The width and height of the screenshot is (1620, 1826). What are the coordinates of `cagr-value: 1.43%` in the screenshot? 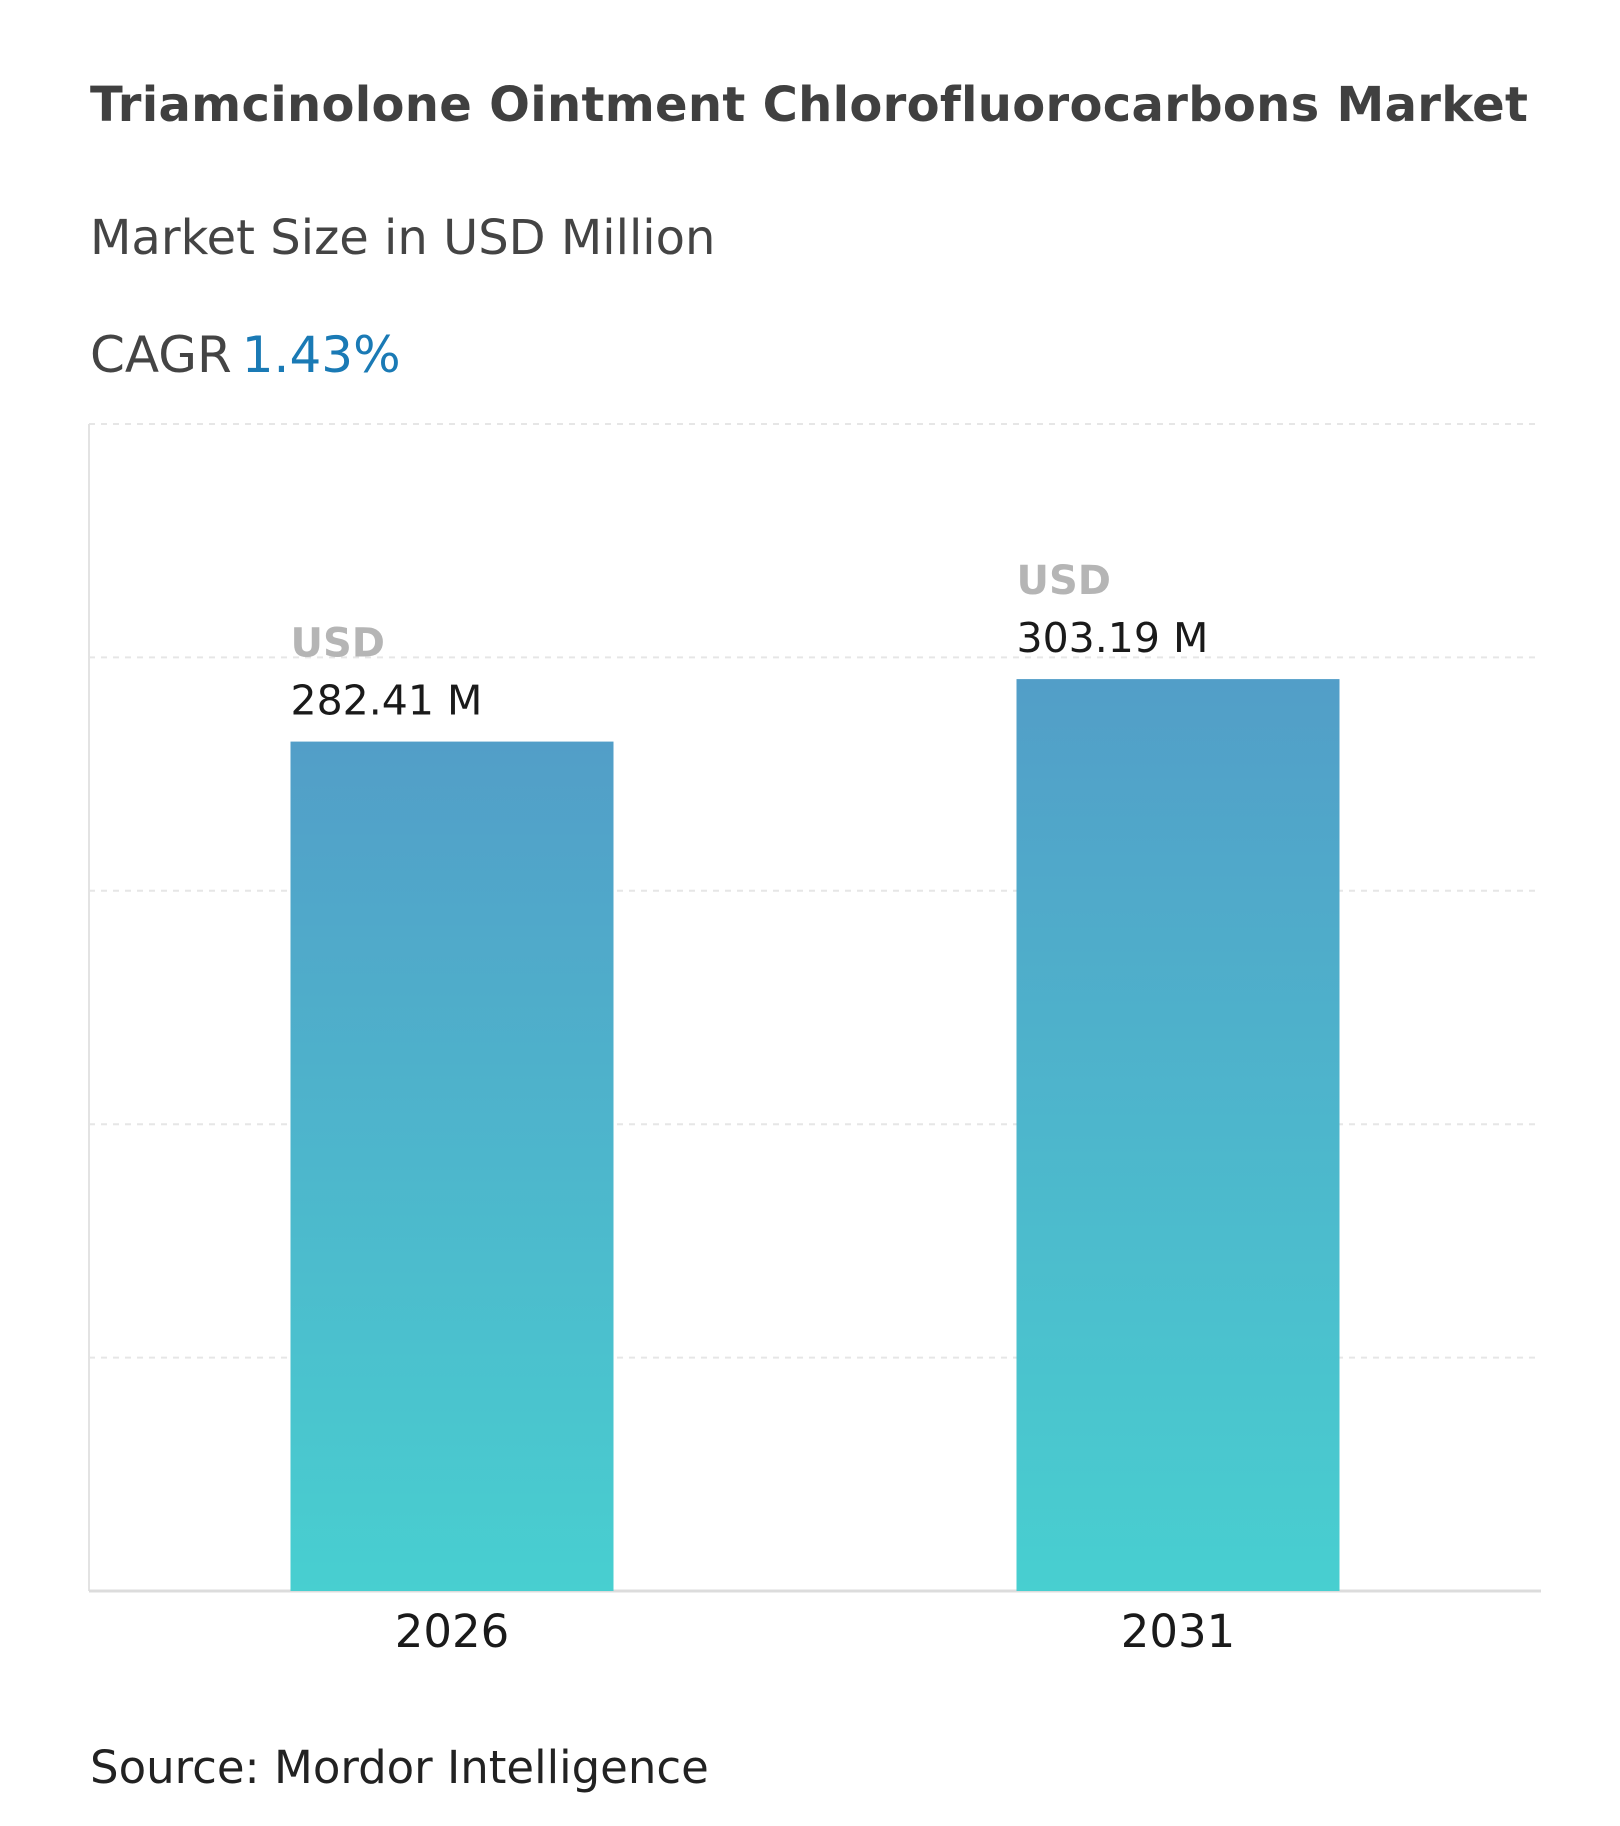 It's located at (321, 355).